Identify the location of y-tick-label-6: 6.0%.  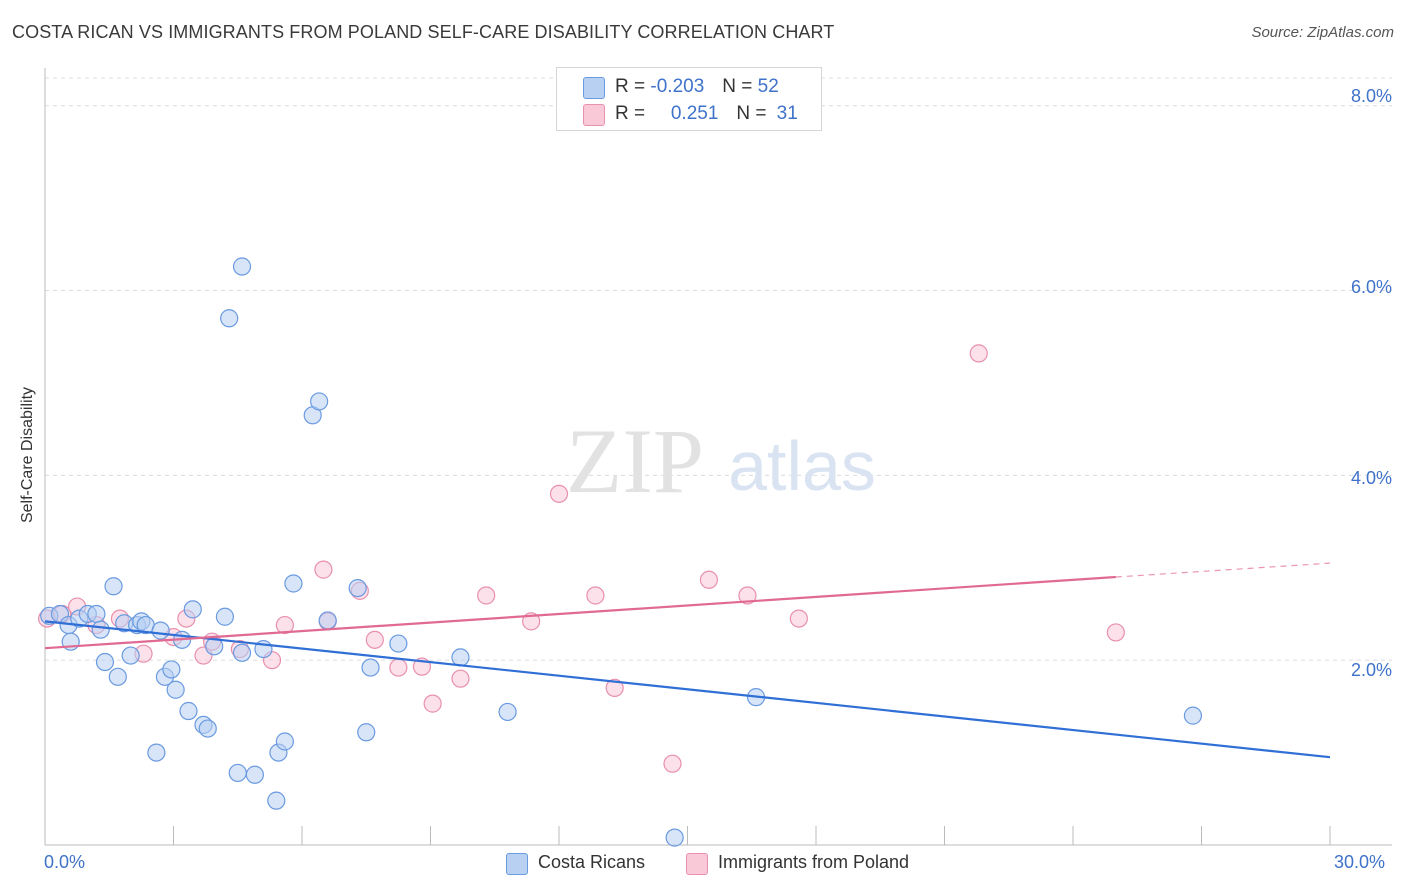
(1371, 287).